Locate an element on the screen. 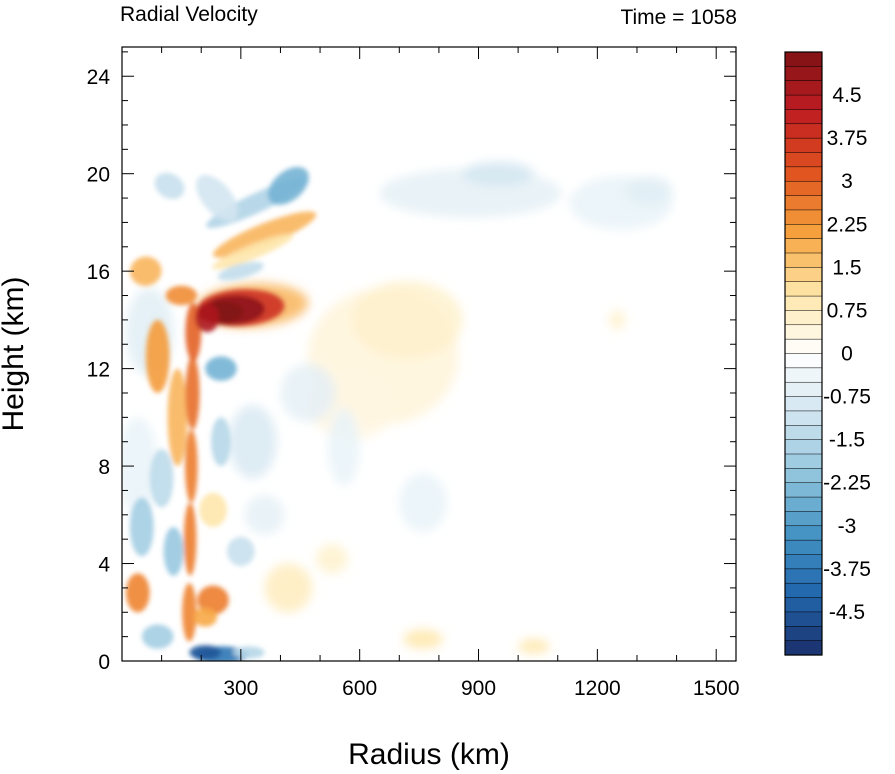  colorbar-label: 4.5 is located at coordinates (846, 95).